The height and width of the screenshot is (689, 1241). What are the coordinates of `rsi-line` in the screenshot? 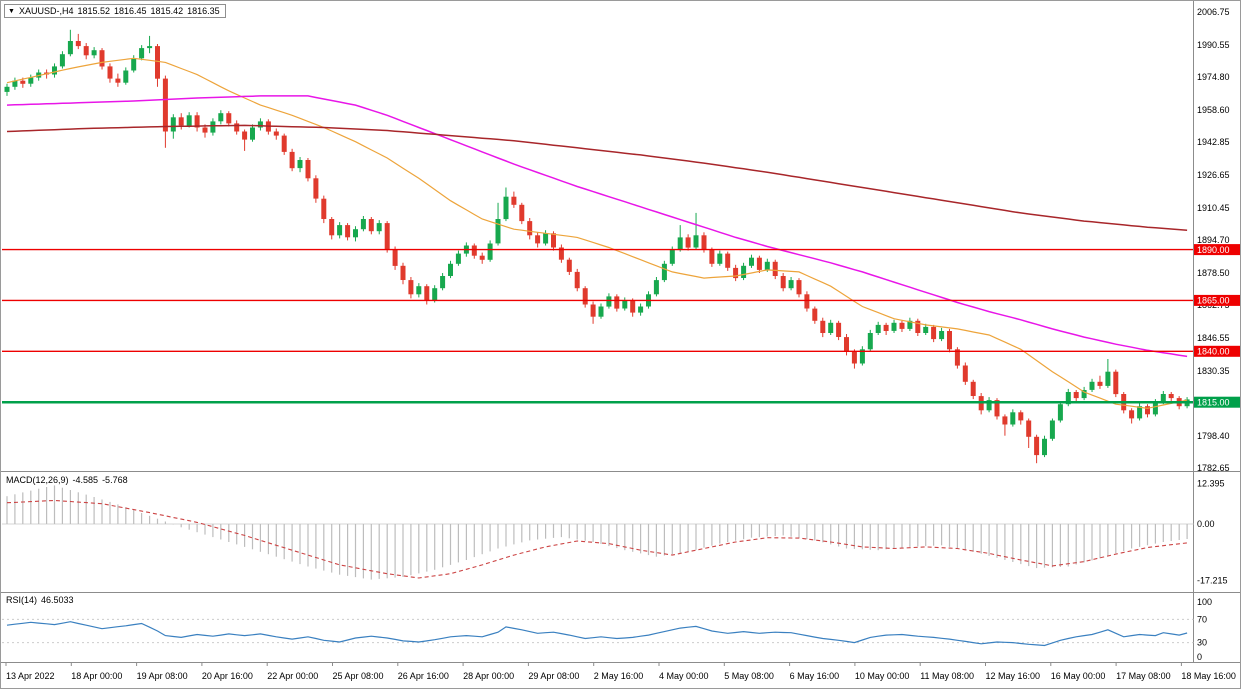 It's located at (597, 634).